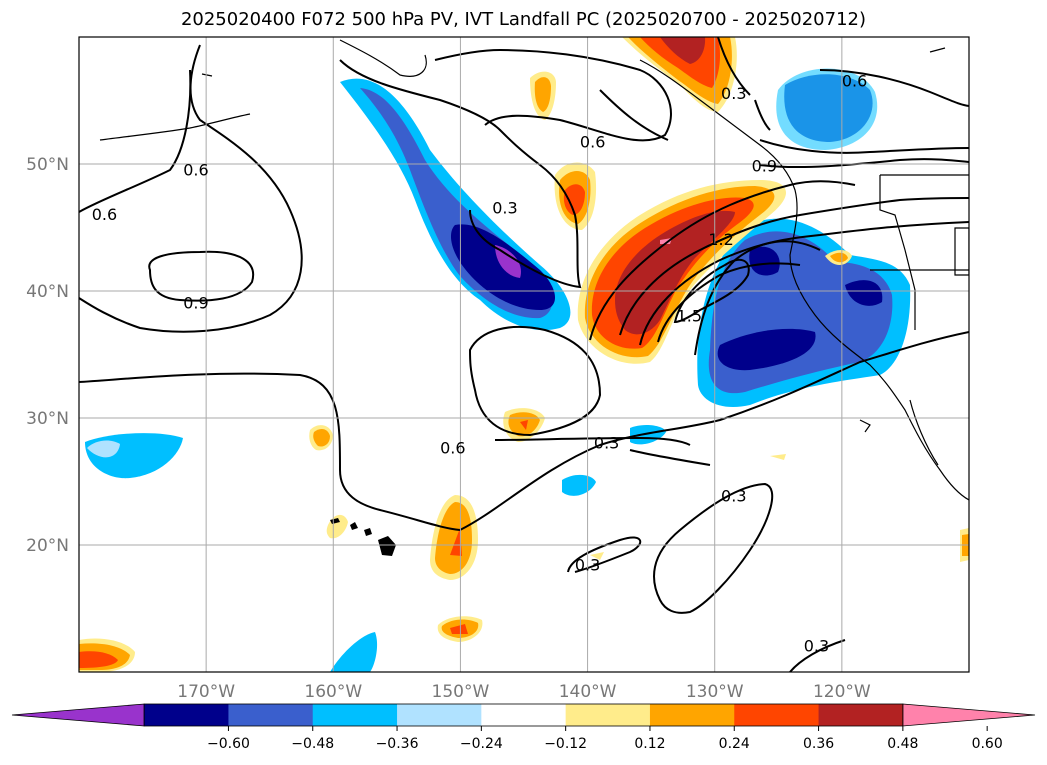 This screenshot has width=1047, height=765. Describe the element at coordinates (715, 692) in the screenshot. I see `lon-tick-label: 130°W` at that location.